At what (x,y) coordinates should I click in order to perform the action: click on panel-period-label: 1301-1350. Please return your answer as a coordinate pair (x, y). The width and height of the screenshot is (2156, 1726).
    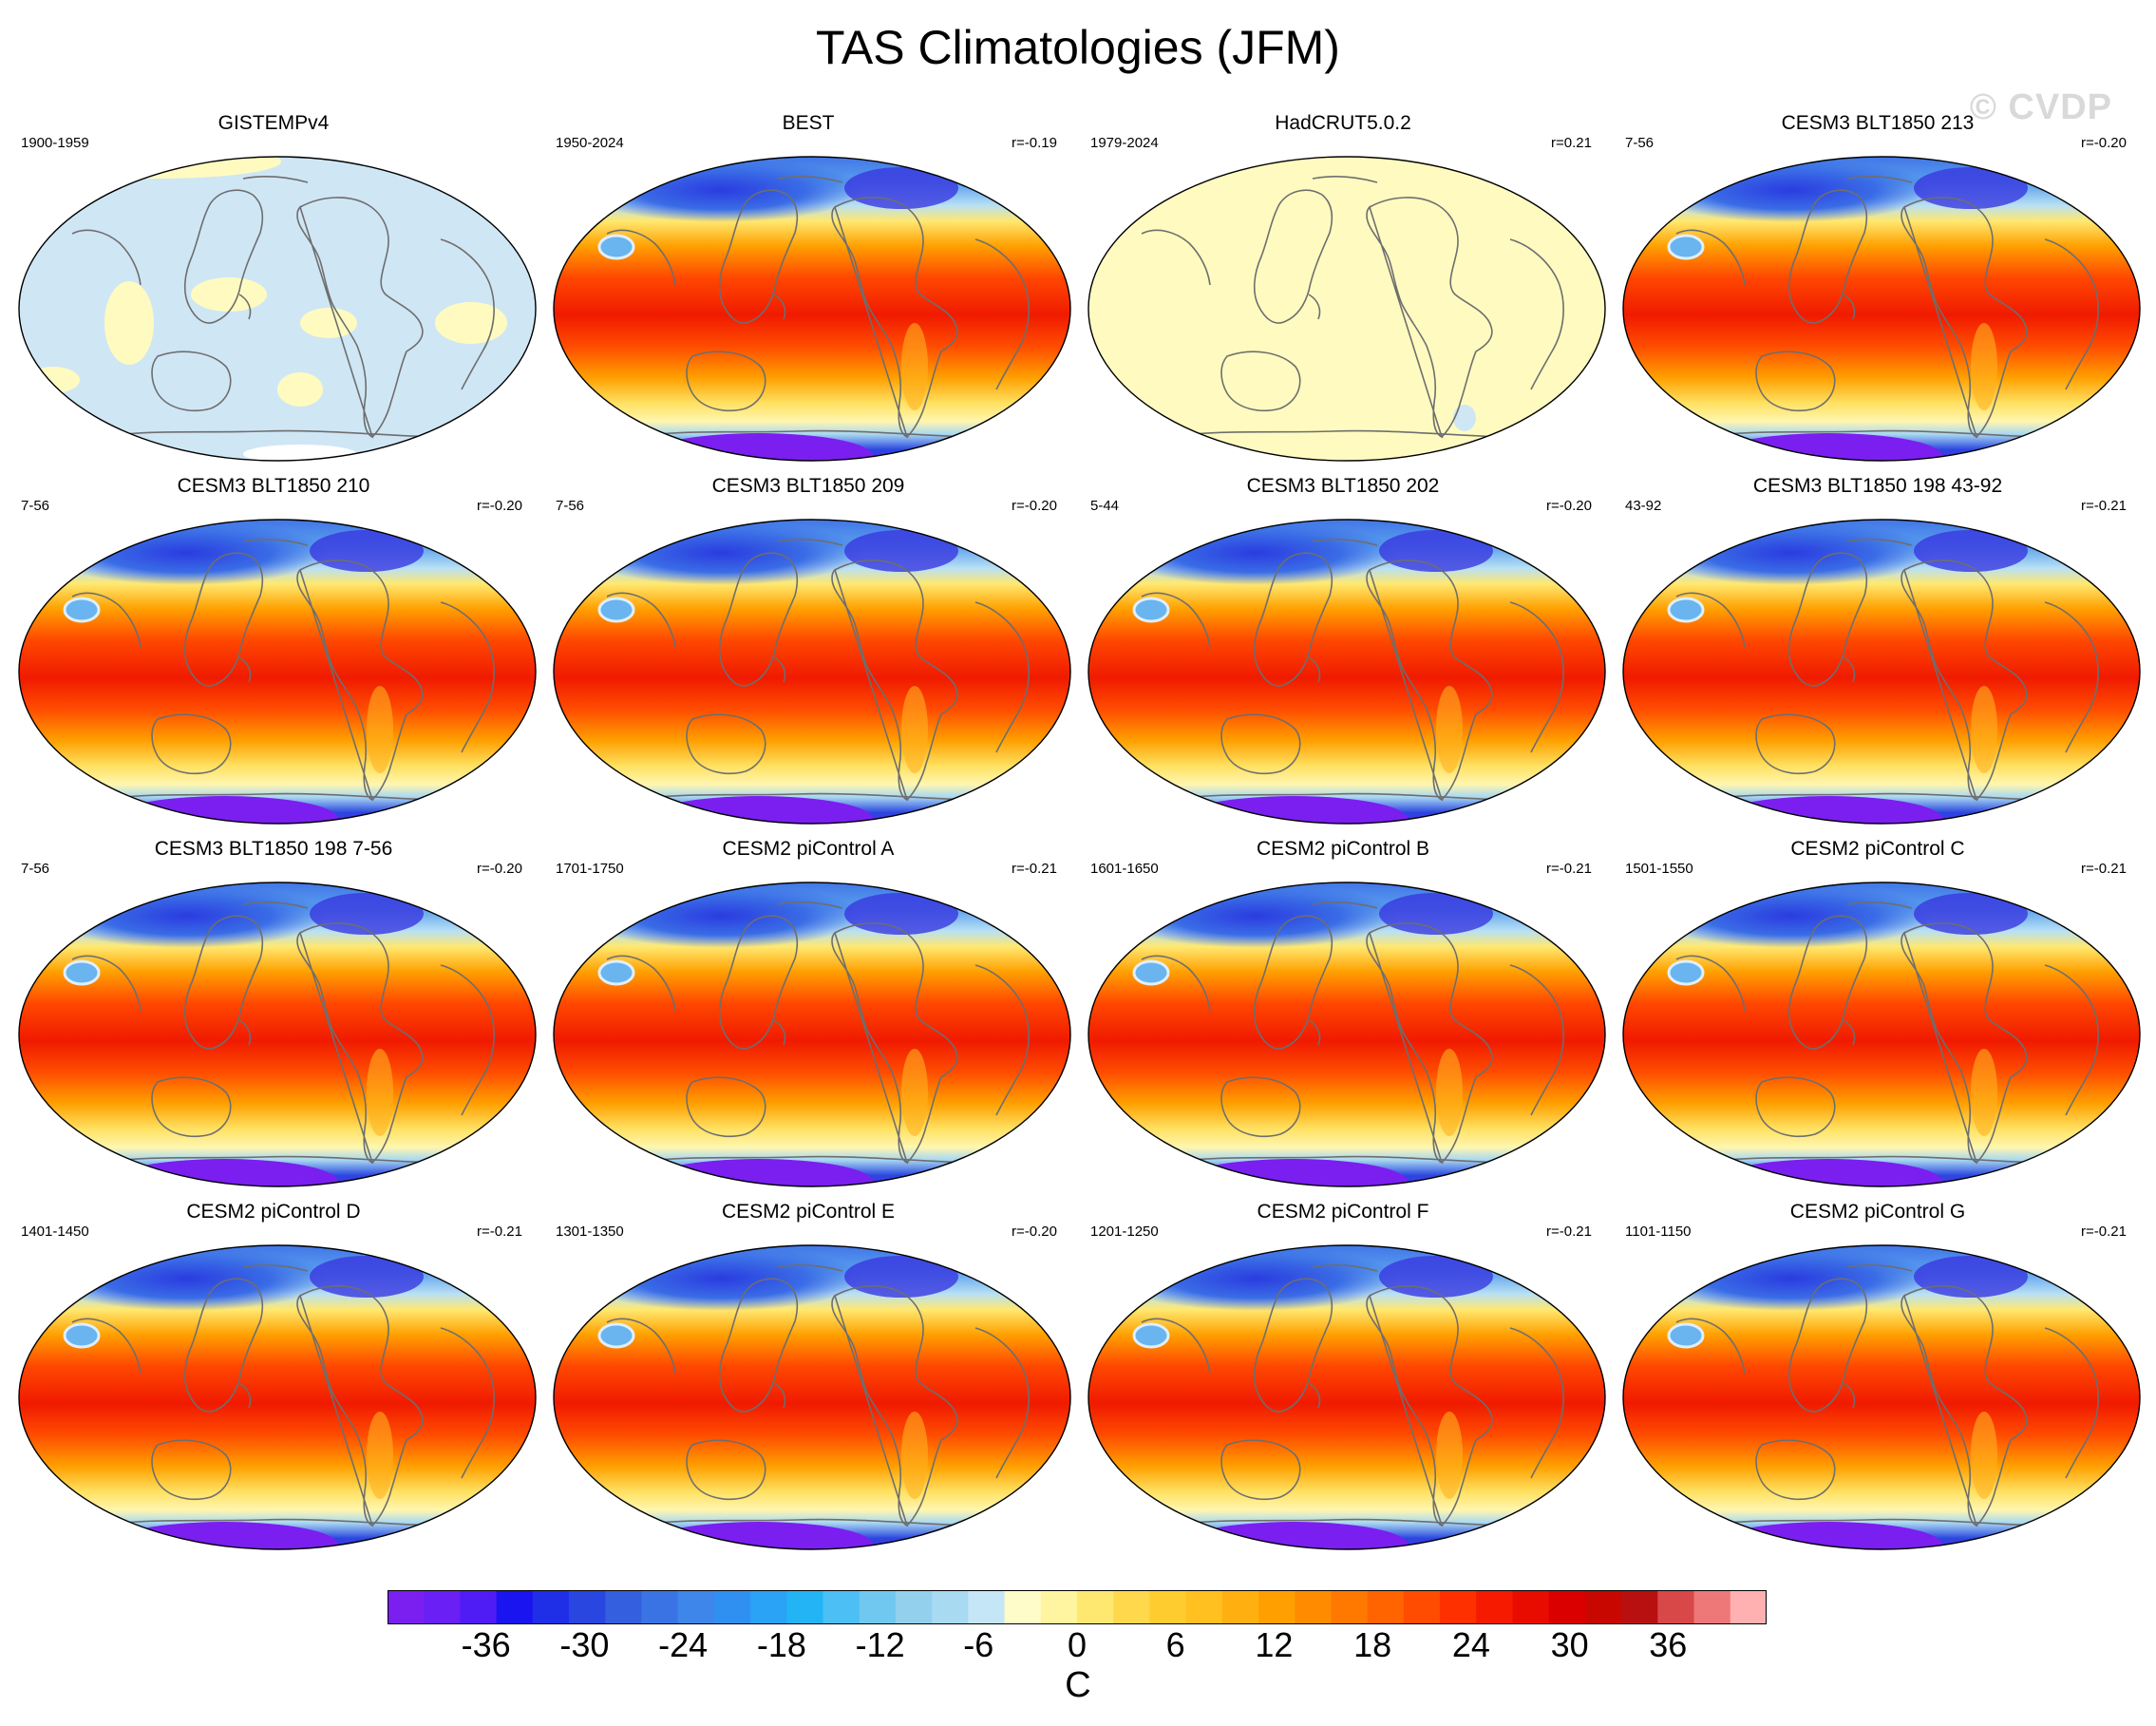
    Looking at the image, I should click on (590, 1231).